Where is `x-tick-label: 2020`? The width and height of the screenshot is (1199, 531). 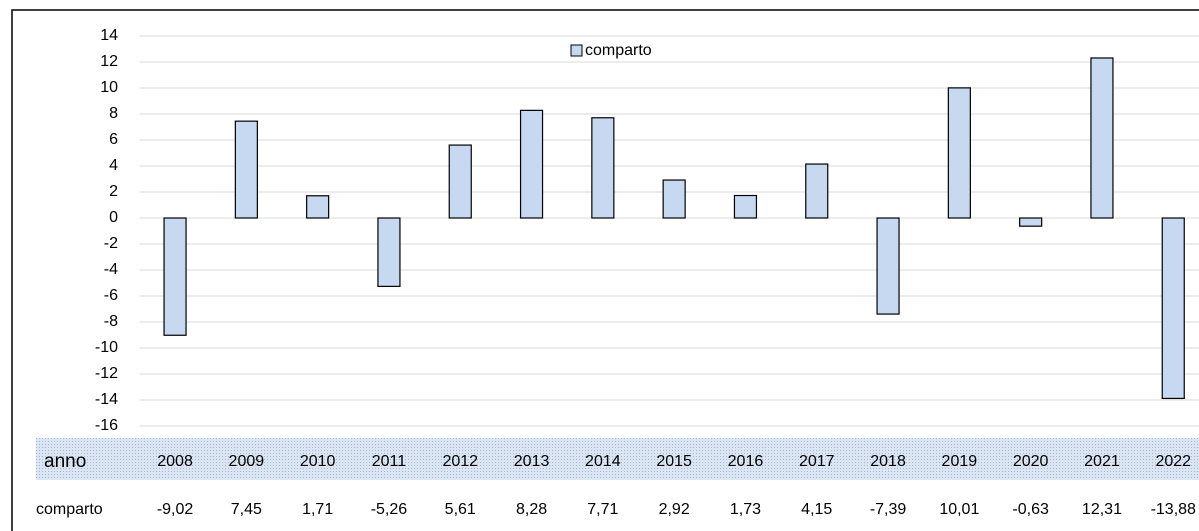
x-tick-label: 2020 is located at coordinates (1031, 461).